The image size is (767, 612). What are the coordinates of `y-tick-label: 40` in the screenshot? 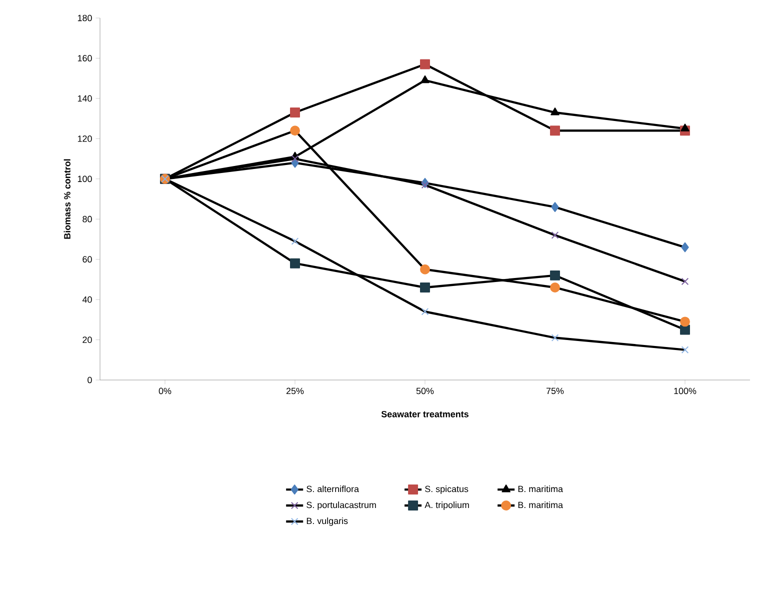 It's located at (87, 299).